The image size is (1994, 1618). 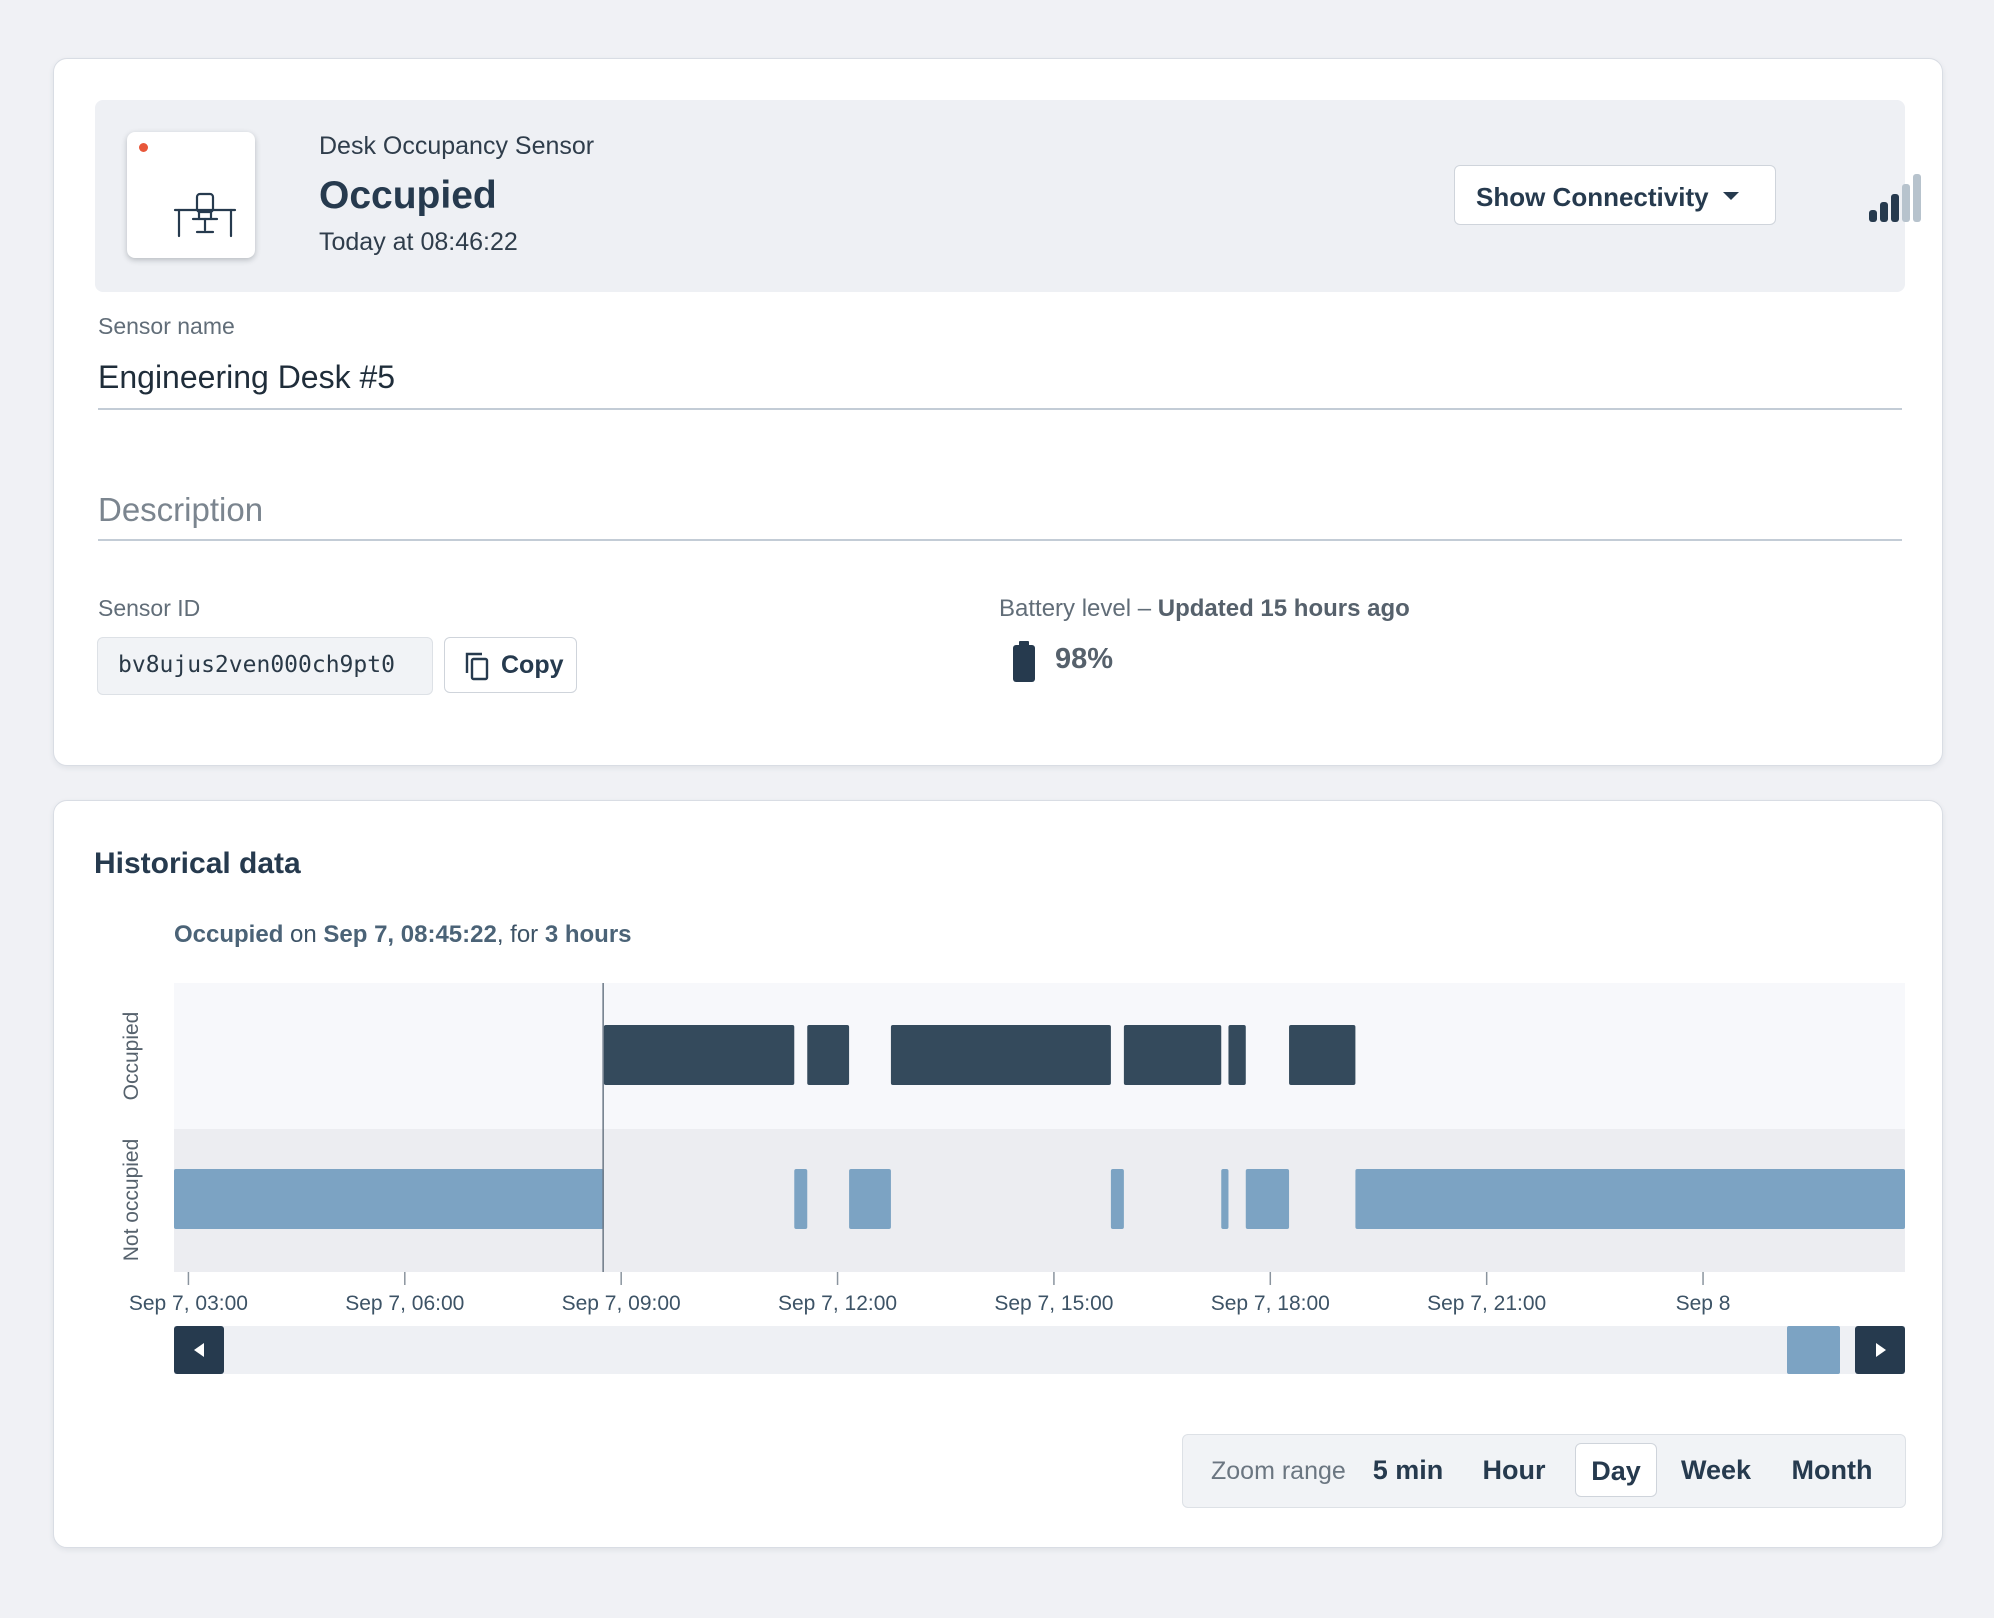 I want to click on battery-updated: Updated 15 hours ago, so click(x=1283, y=608).